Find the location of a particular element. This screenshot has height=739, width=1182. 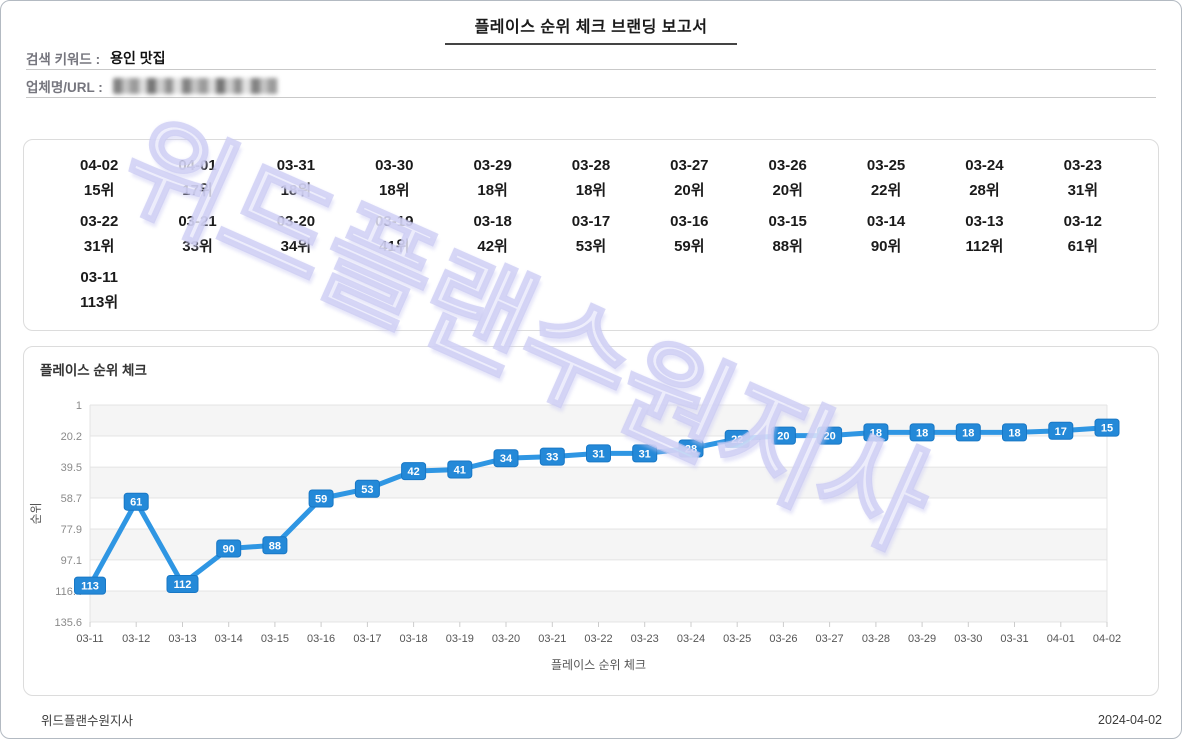

svg-text: 90 is located at coordinates (229, 550).